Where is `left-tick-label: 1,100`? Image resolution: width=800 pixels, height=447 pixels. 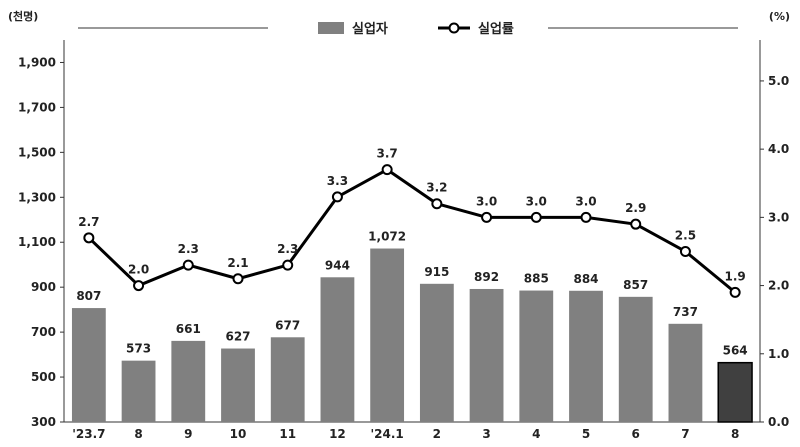
left-tick-label: 1,100 is located at coordinates (37, 242).